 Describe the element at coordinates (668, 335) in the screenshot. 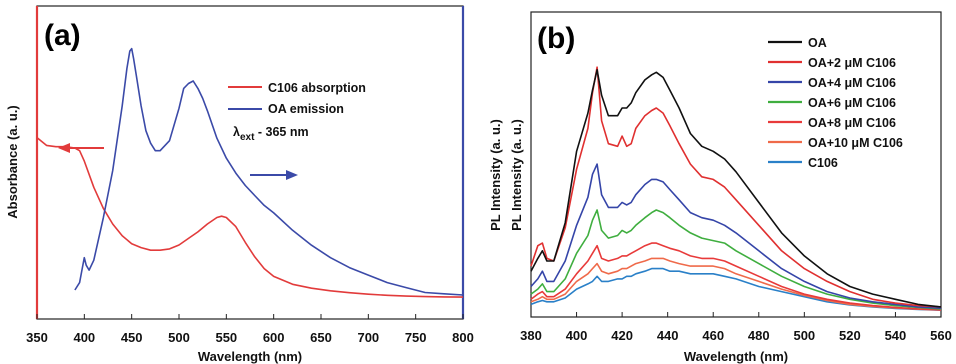

I see `x-tick-label-b: 440` at that location.